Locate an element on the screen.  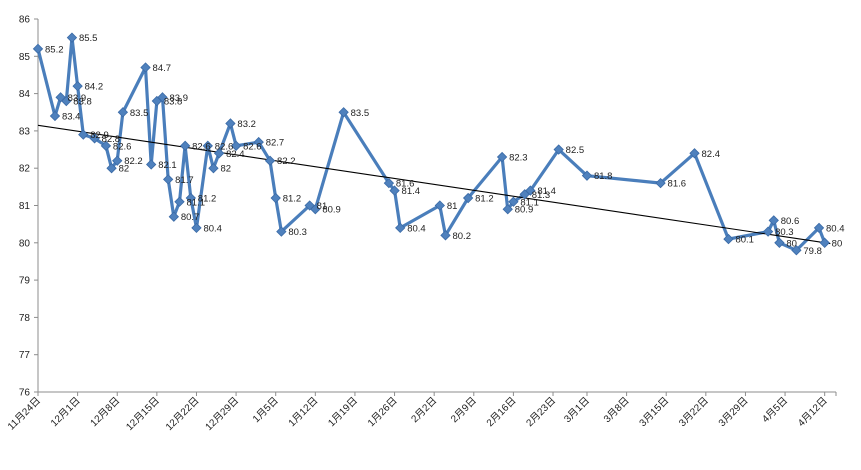
data-label: 82.5 is located at coordinates (575, 150).